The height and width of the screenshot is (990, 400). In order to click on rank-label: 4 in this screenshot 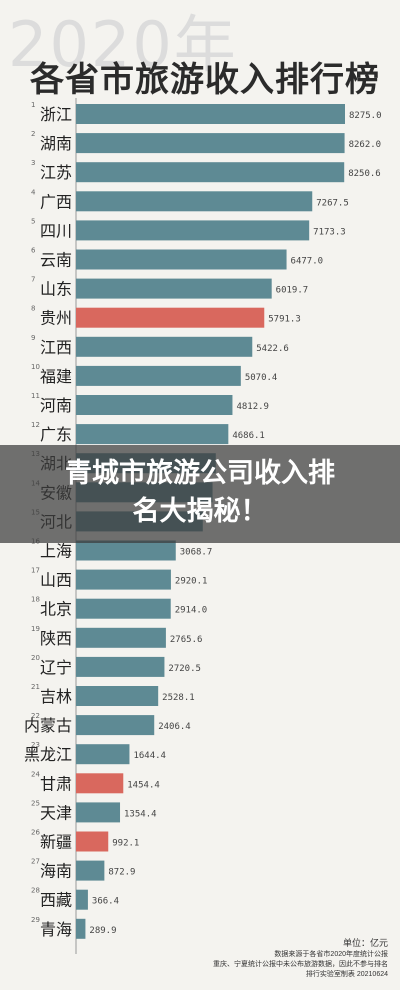, I will do `click(33, 192)`.